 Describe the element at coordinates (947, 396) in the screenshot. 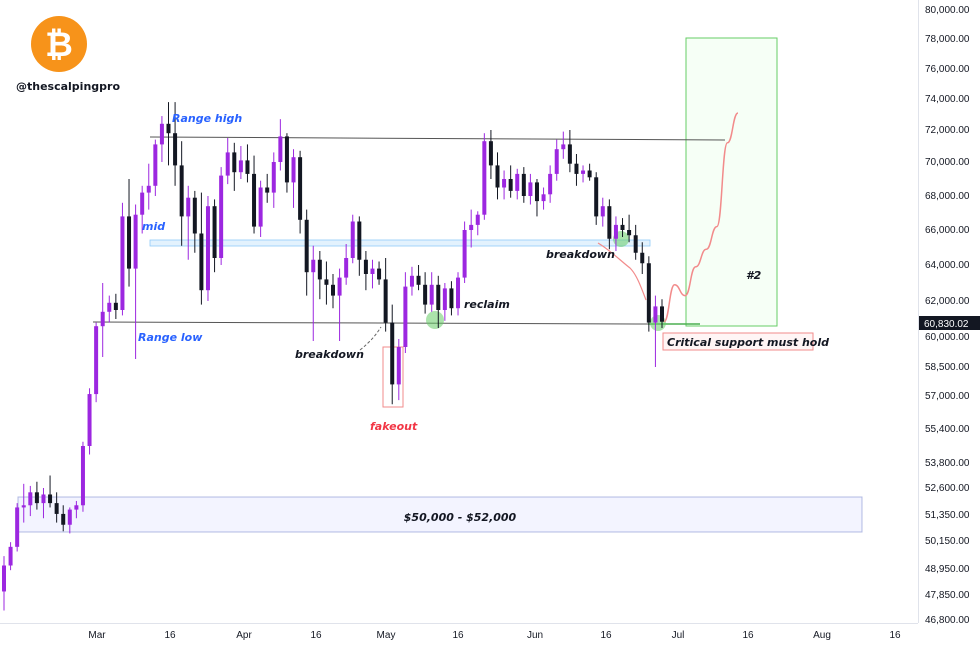

I see `price-tick-label: 57,000.00` at that location.